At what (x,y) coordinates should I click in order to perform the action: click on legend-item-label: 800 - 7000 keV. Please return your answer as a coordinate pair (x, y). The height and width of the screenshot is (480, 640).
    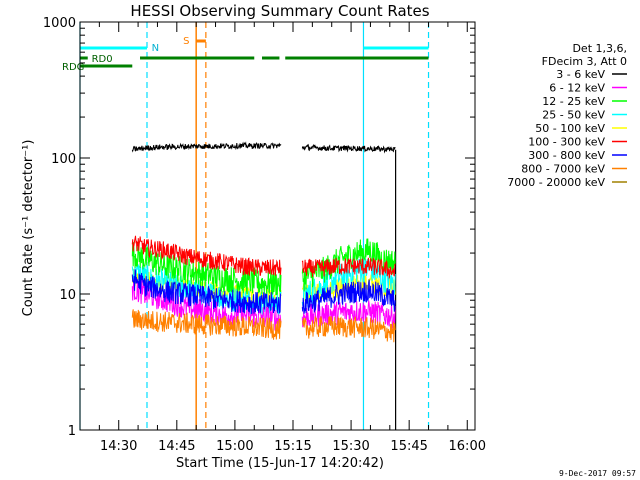
    Looking at the image, I should click on (563, 169).